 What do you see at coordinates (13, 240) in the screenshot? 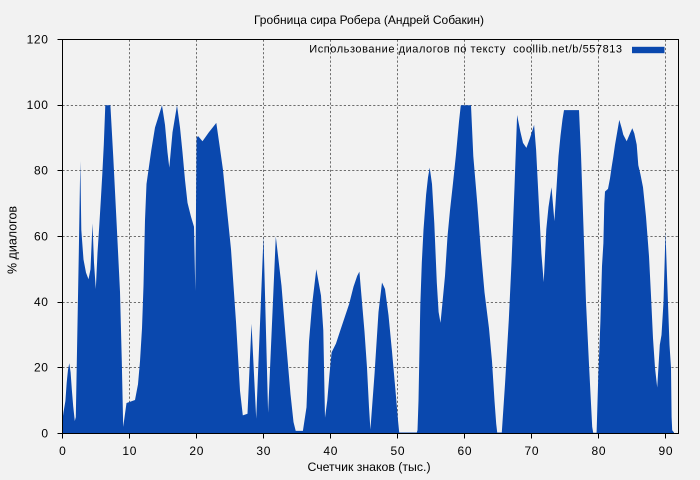
I see `svg-text: % диалогов` at bounding box center [13, 240].